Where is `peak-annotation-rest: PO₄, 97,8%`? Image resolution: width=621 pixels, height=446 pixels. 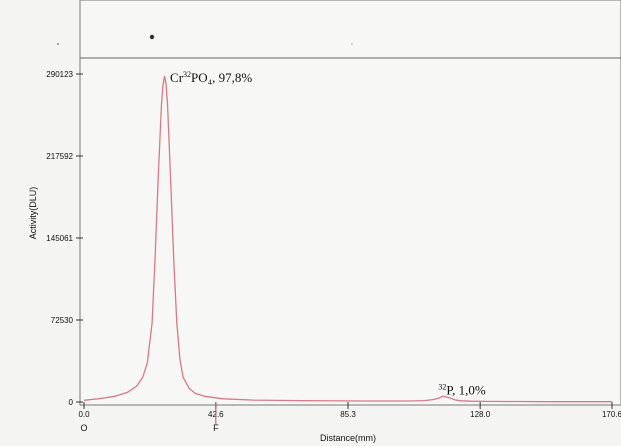 peak-annotation-rest: PO₄, 97,8% is located at coordinates (221, 77).